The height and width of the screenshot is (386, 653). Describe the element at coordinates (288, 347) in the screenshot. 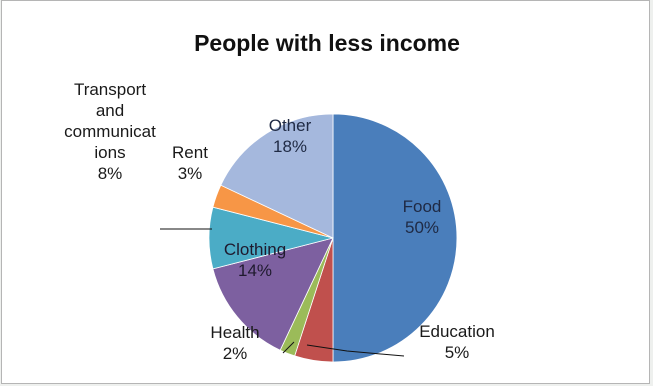

I see `leader-line-health` at that location.